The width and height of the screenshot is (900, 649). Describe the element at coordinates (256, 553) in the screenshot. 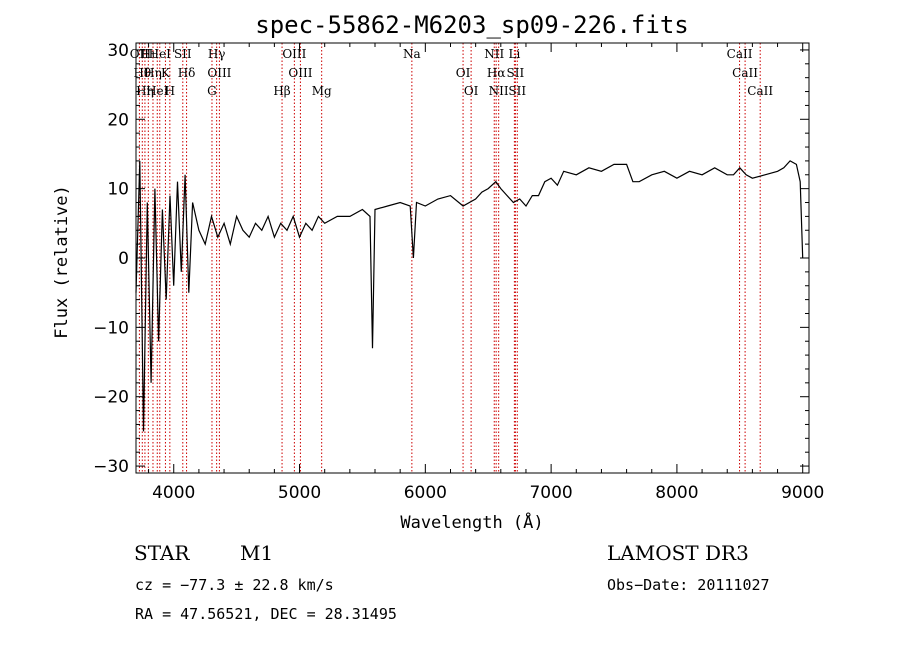

I see `object-subclass: M1` at that location.